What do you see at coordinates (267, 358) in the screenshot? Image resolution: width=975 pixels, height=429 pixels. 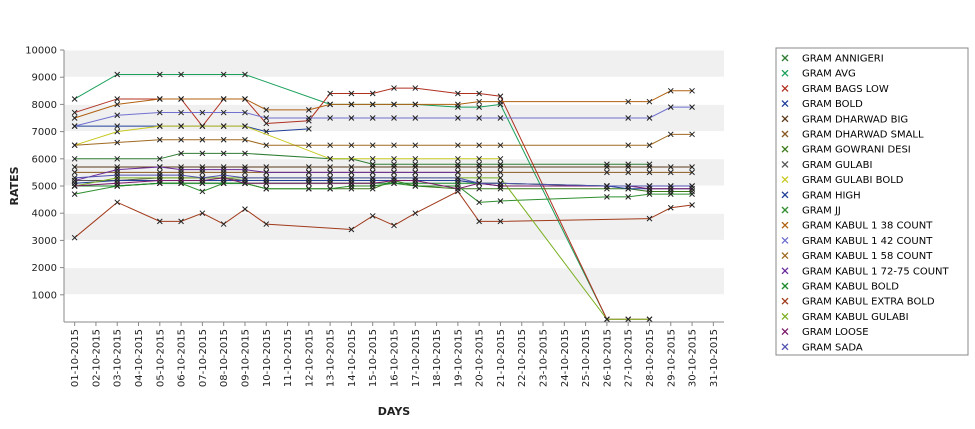 I see `x-tick-label: 10-10-2015` at bounding box center [267, 358].